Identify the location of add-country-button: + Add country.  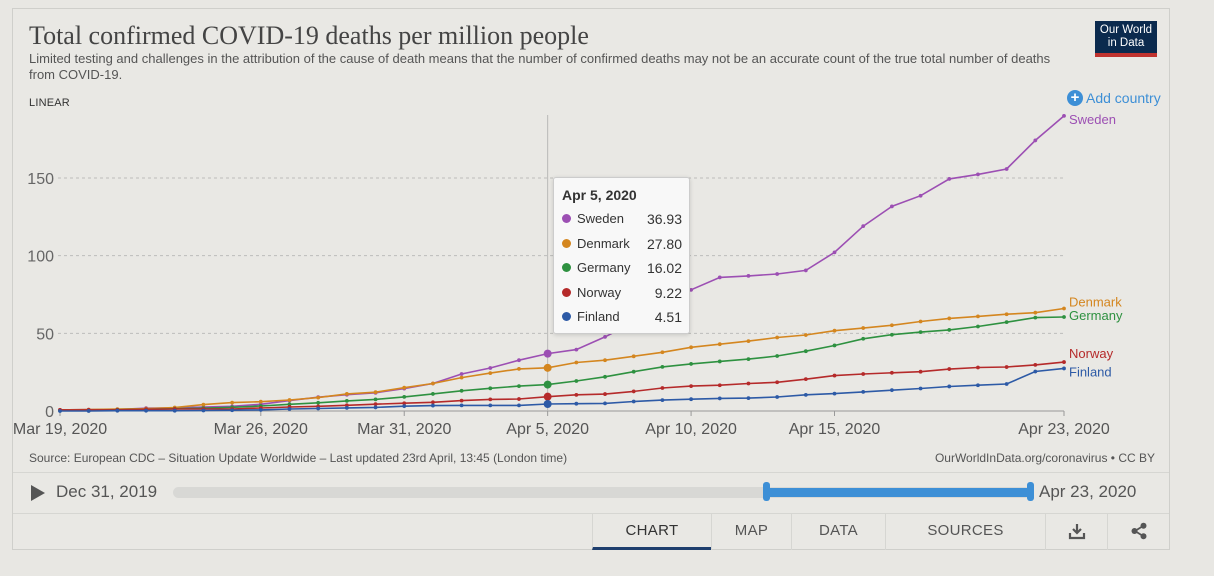
(1114, 98).